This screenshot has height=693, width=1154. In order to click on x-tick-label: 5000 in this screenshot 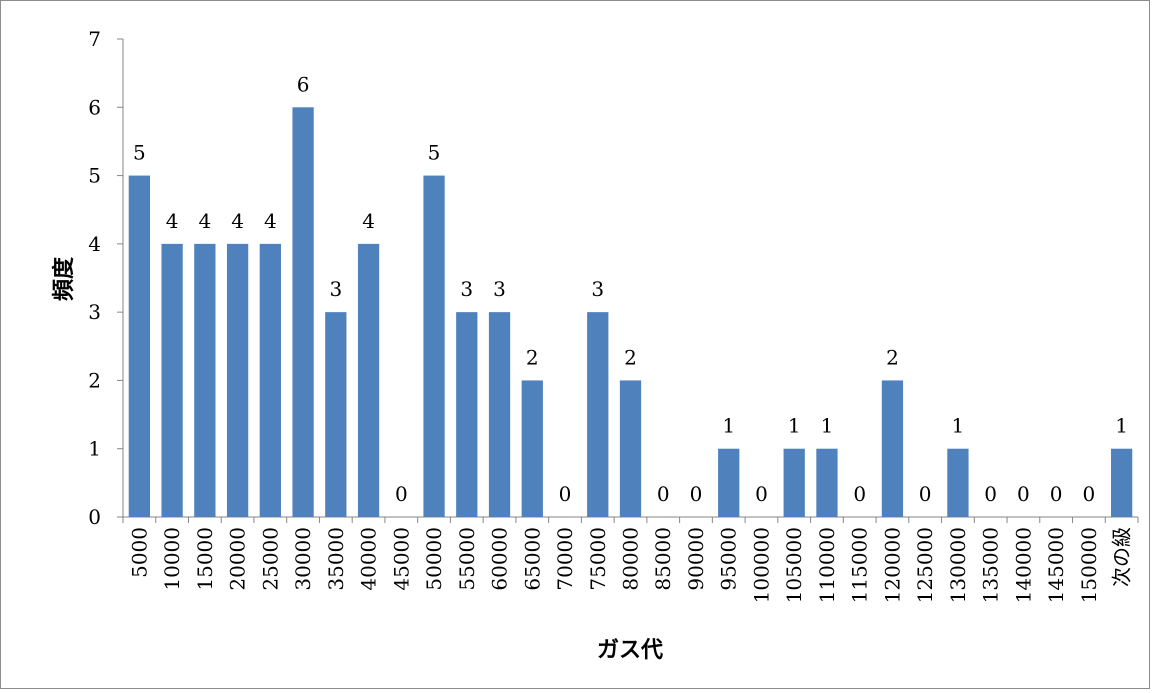, I will do `click(139, 552)`.